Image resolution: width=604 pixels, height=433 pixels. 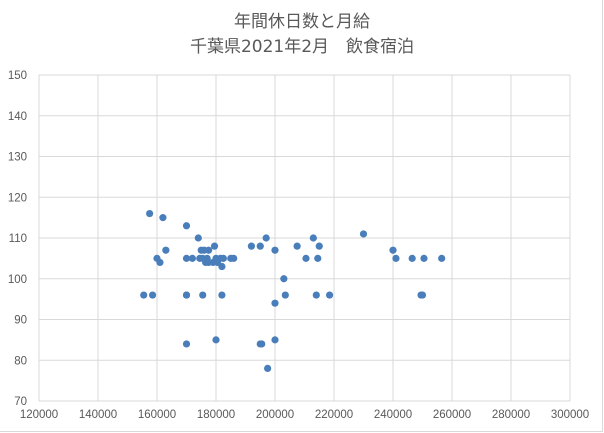 What do you see at coordinates (17, 117) in the screenshot?
I see `y-tick-label: 140` at bounding box center [17, 117].